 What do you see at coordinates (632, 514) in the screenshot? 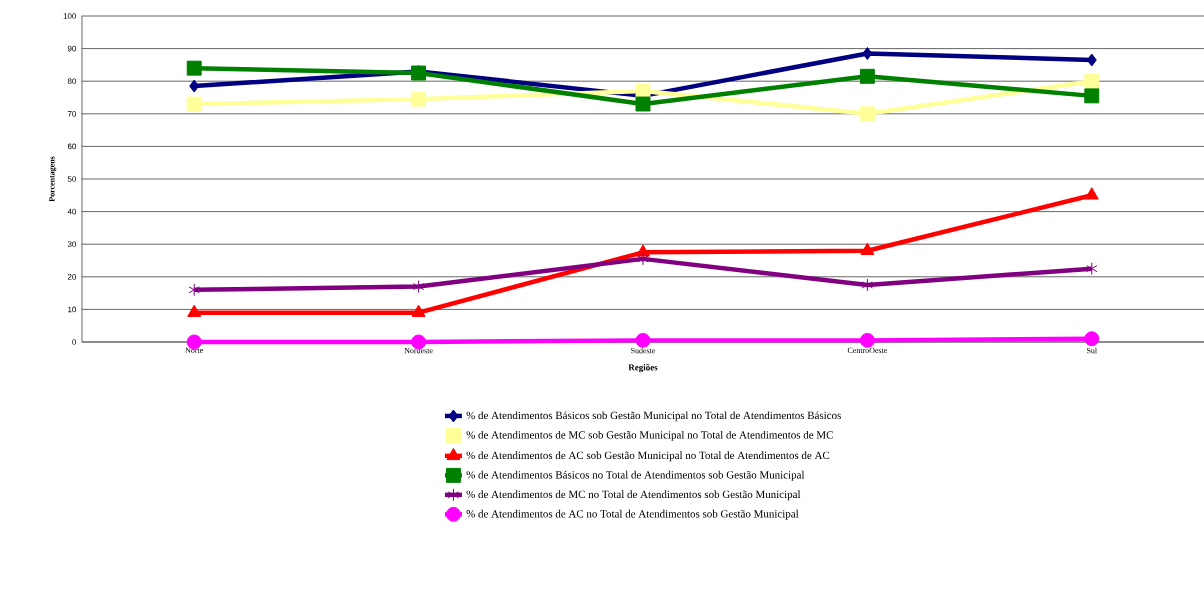
I see `legend-label: % de Atendimentos de AC no Total de Atendimentos sob Gestão Municipal` at bounding box center [632, 514].